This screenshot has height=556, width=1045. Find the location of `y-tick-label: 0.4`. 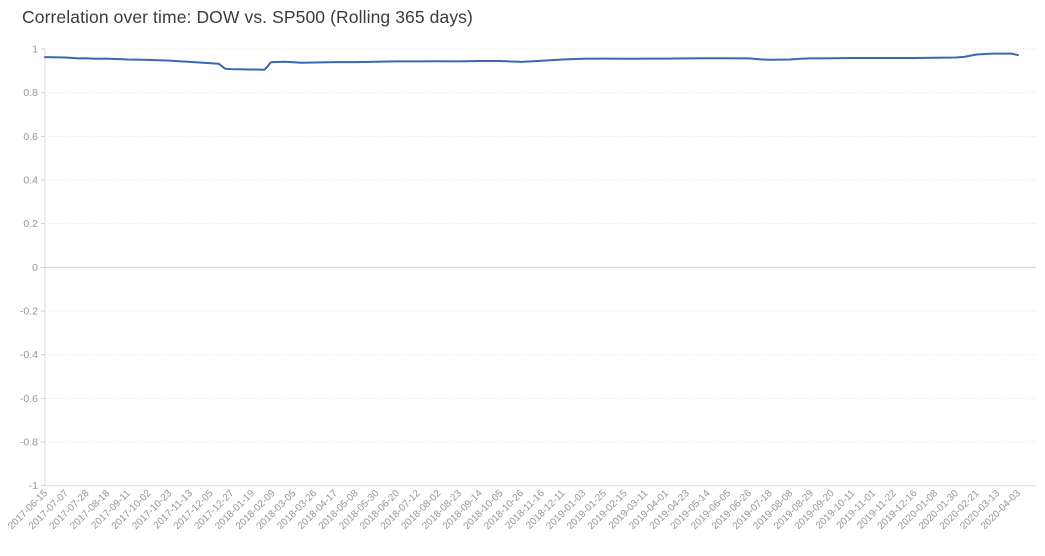

y-tick-label: 0.4 is located at coordinates (30, 181).